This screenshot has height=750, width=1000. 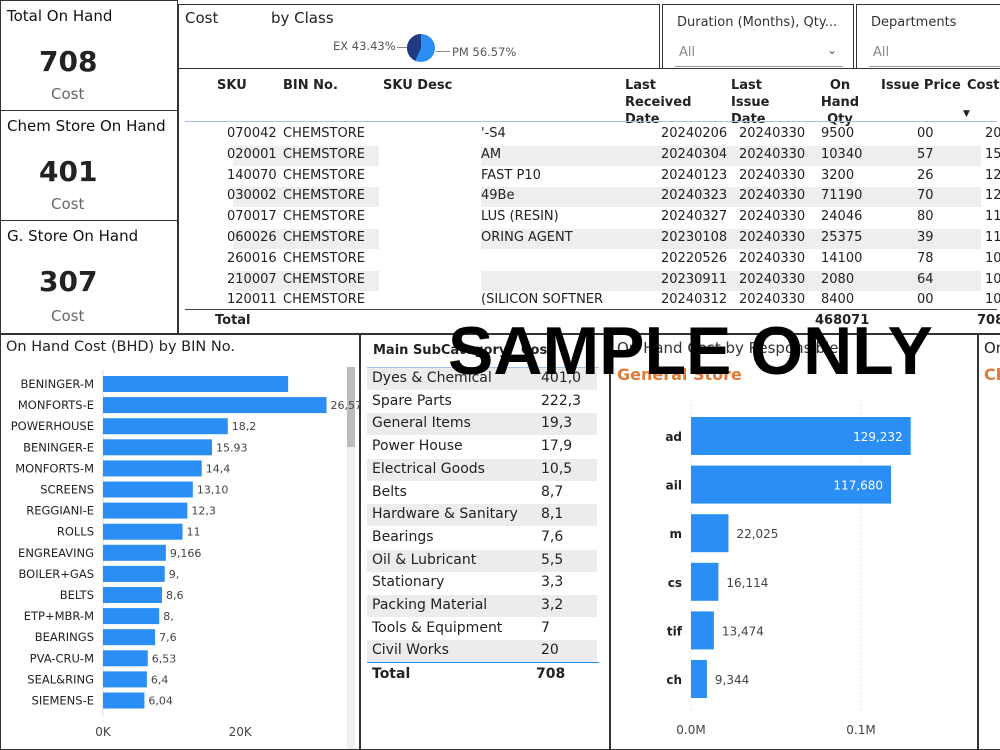 What do you see at coordinates (591, 309) in the screenshot?
I see `total-divider` at bounding box center [591, 309].